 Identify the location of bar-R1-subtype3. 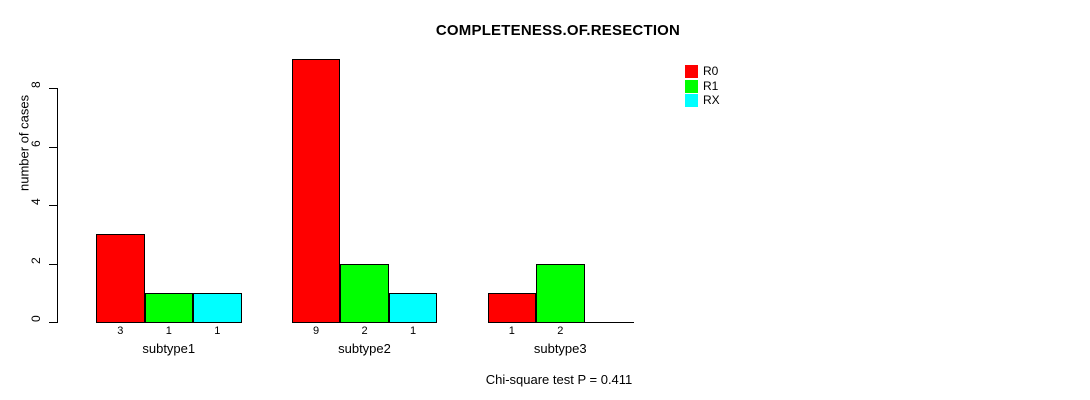
(560, 293).